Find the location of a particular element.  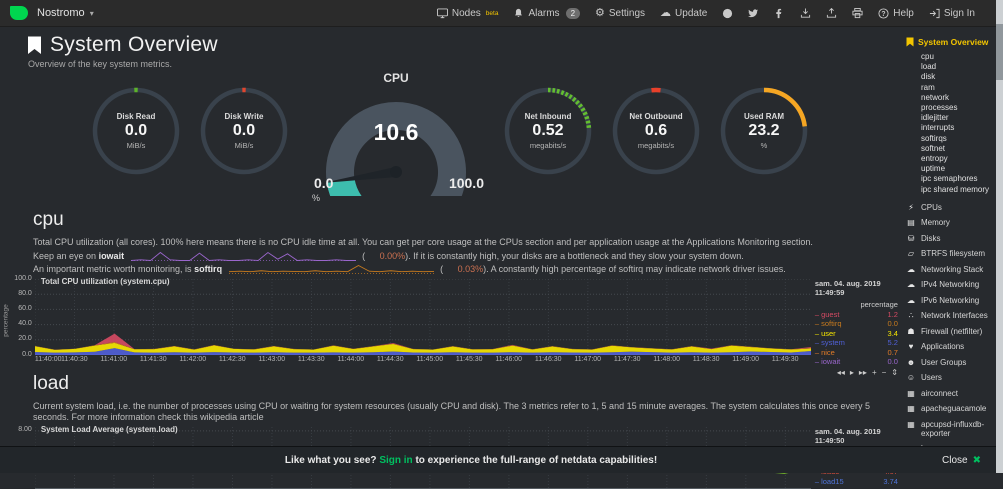

net-inbound-chart: Net Inbound 0.52 megabits/s is located at coordinates (548, 131).